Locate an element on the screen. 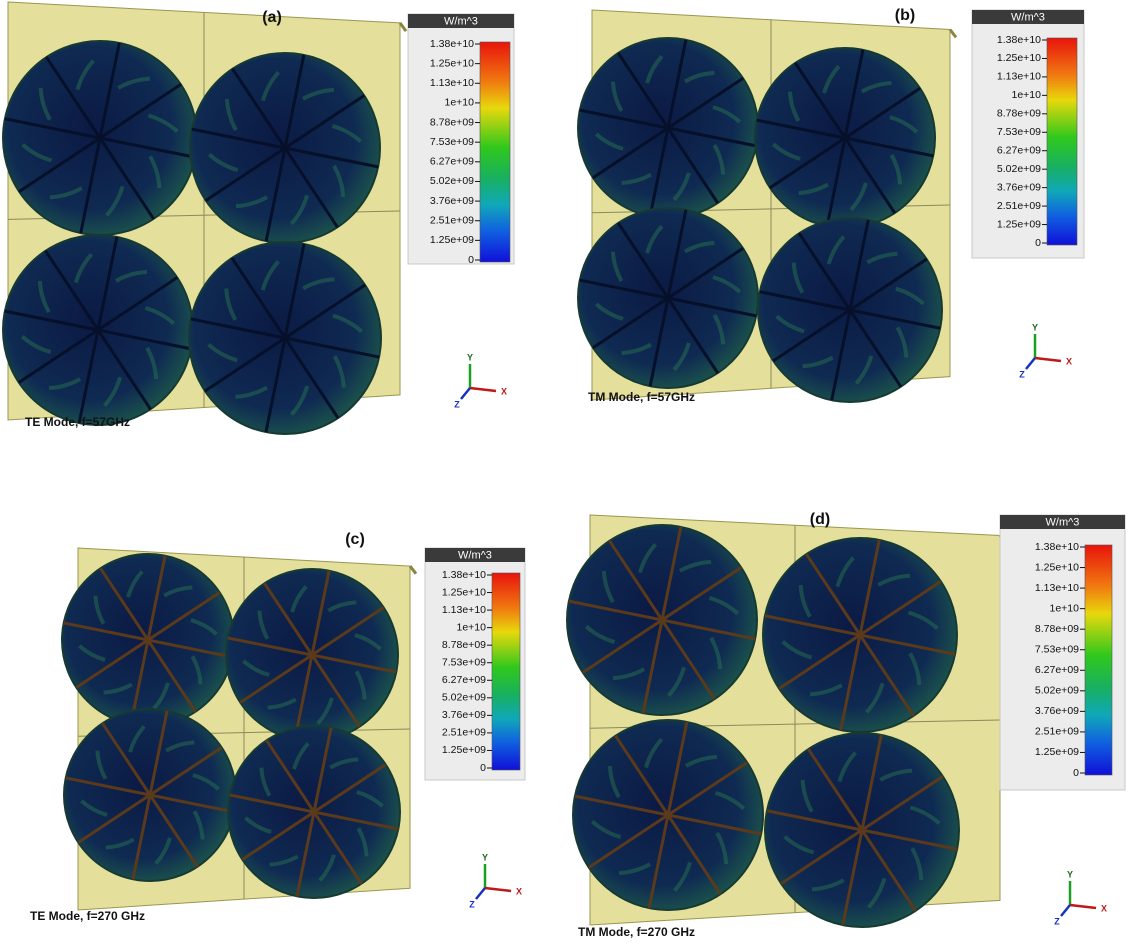 The width and height of the screenshot is (1135, 951). panel-label: (d) is located at coordinates (820, 519).